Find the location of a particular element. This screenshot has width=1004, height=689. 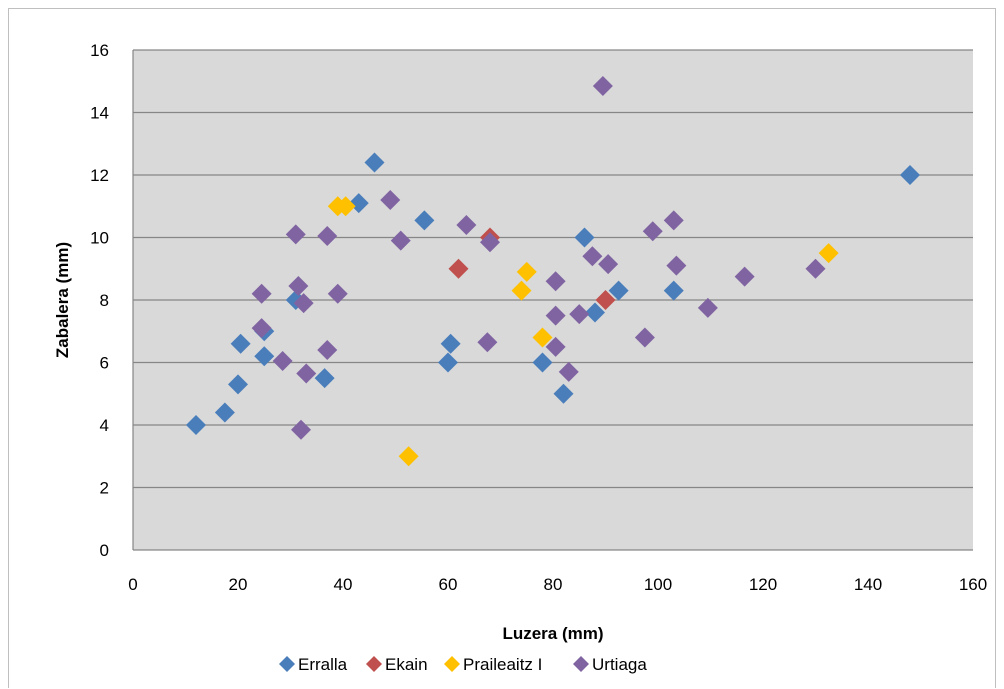

legend-label-erralla: Erralla is located at coordinates (323, 664).